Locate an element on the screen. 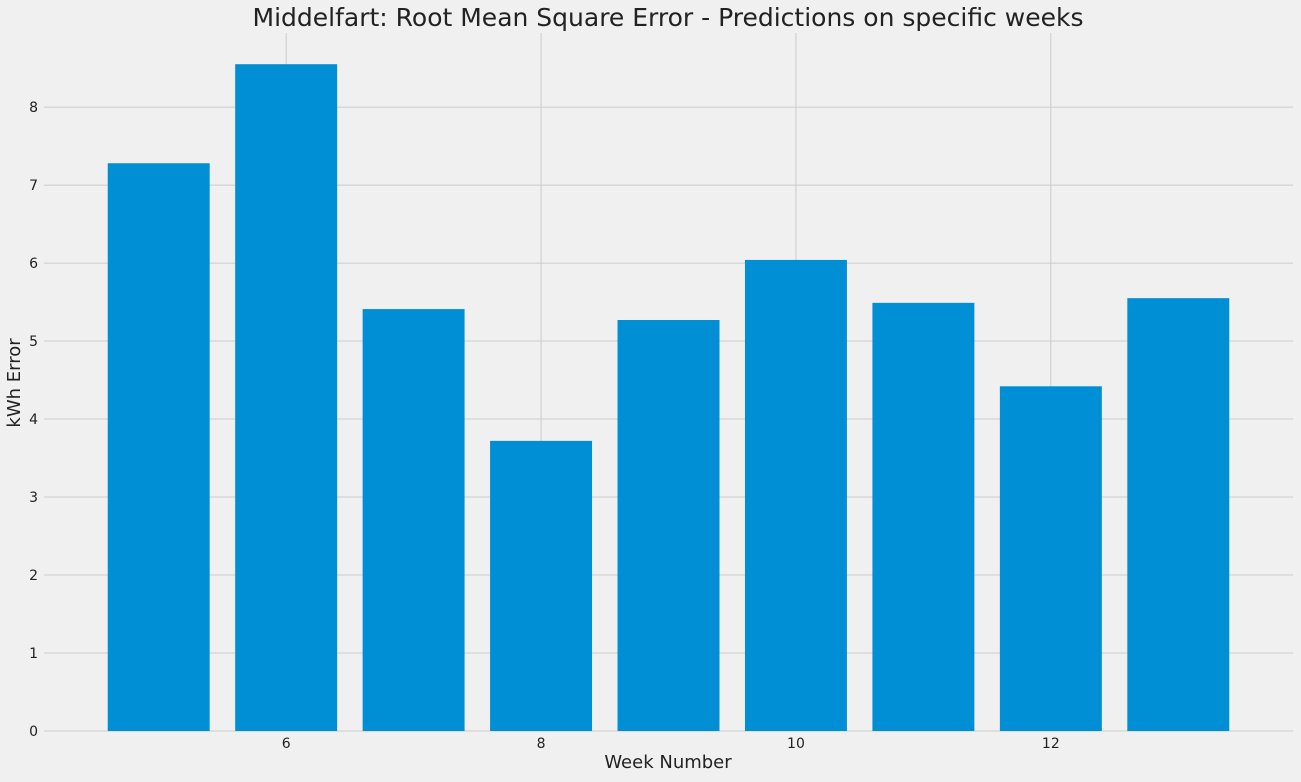 This screenshot has width=1301, height=782. y-tick-label: 6 is located at coordinates (33, 264).